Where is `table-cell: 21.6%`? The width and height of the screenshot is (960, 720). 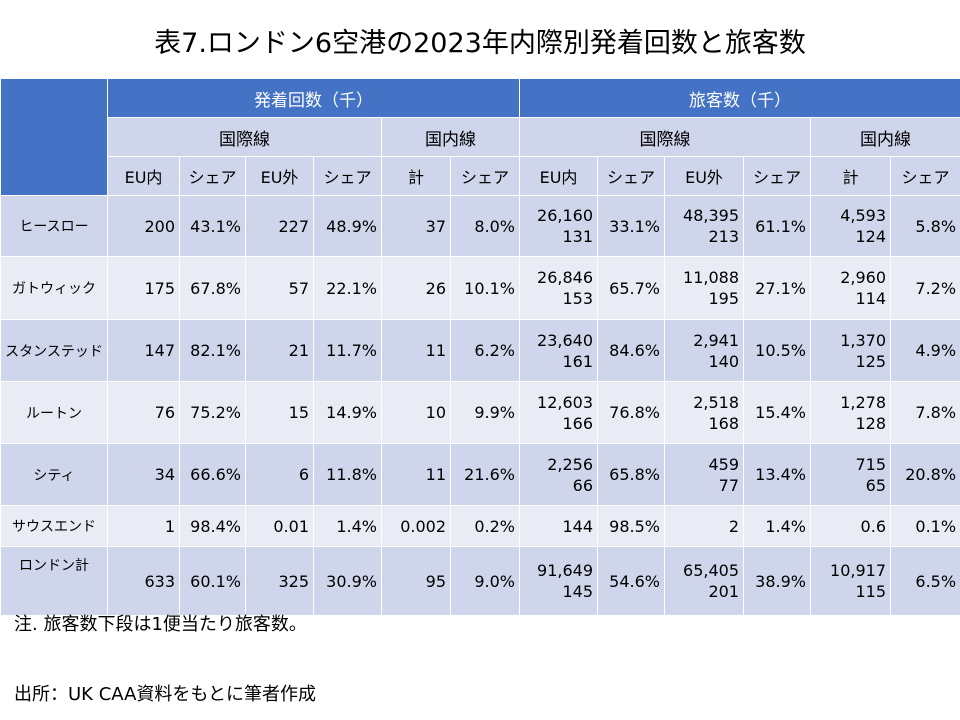 table-cell: 21.6% is located at coordinates (485, 474).